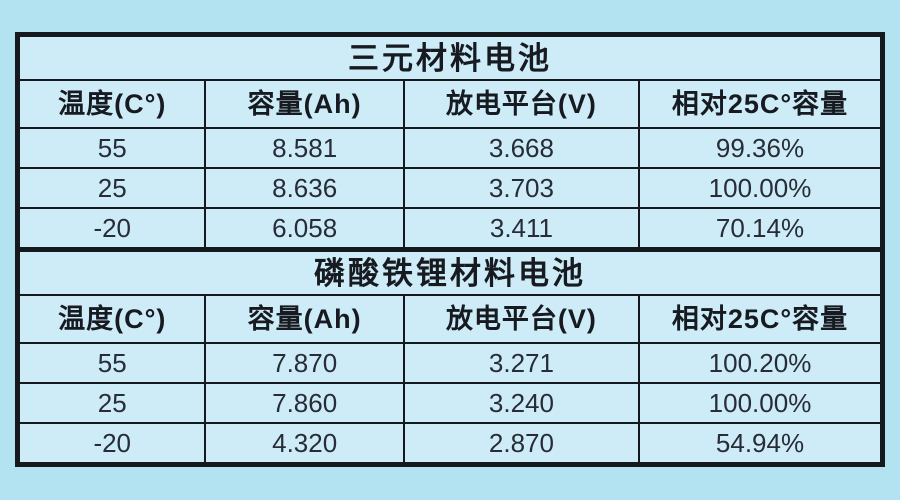 The height and width of the screenshot is (500, 900). I want to click on column-header-temperature-1: 温度(C°), so click(112, 104).